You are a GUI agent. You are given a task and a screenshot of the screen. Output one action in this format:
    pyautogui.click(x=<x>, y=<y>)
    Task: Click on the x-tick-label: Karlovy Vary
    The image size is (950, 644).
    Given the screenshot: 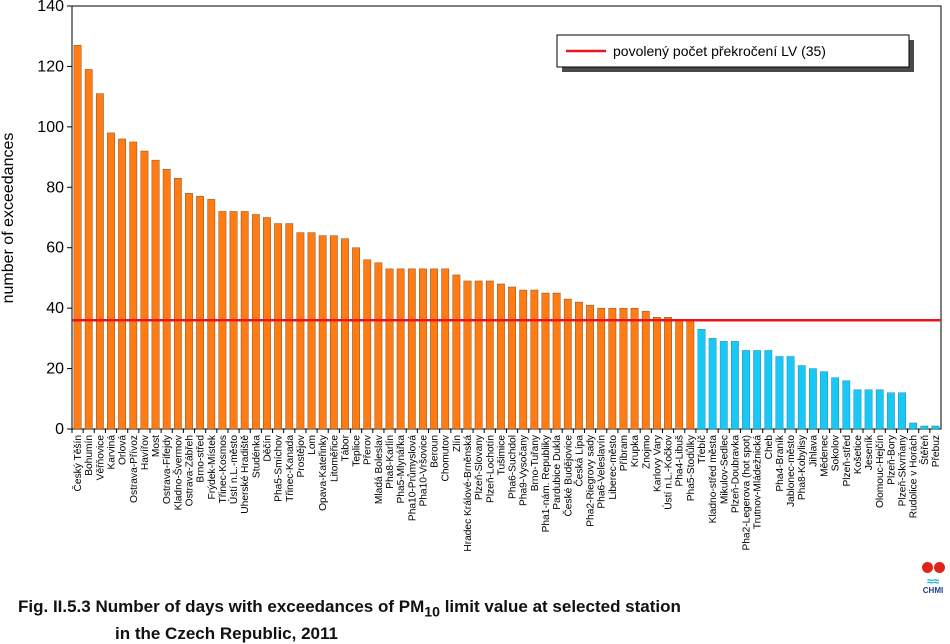 What is the action you would take?
    pyautogui.click(x=657, y=463)
    